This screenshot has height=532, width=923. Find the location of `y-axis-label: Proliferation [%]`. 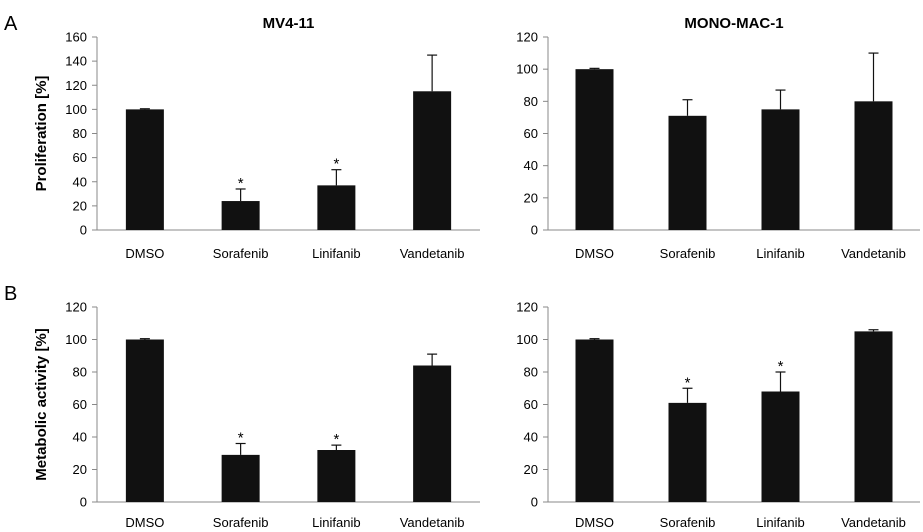

y-axis-label: Proliferation [%] is located at coordinates (41, 134).